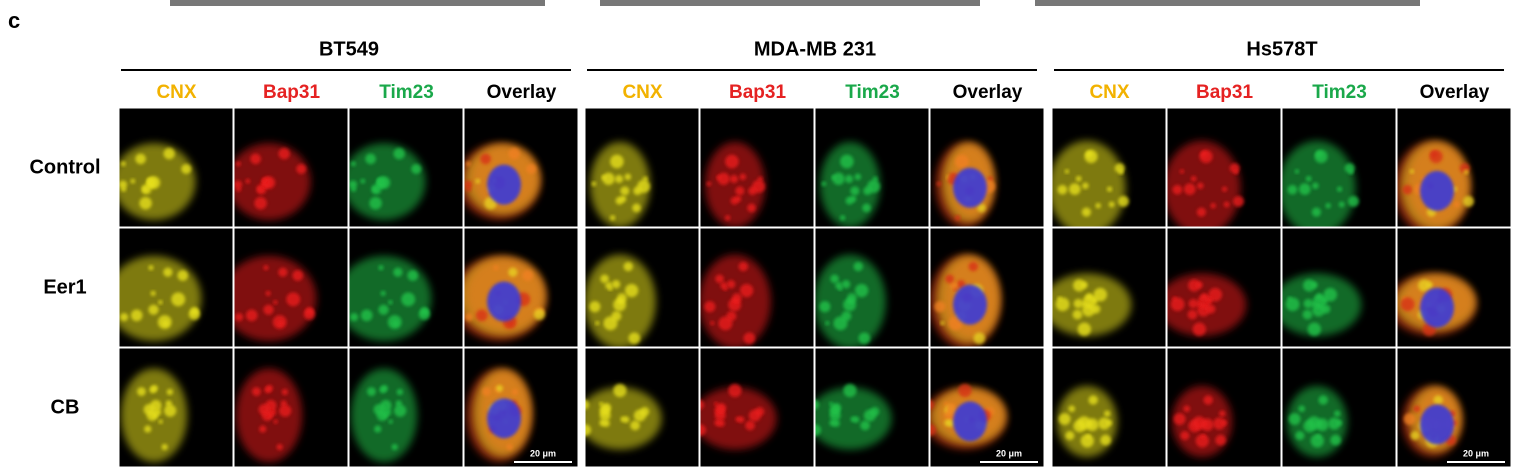 Image resolution: width=1513 pixels, height=473 pixels. What do you see at coordinates (64, 287) in the screenshot?
I see `row-label: Eer1` at bounding box center [64, 287].